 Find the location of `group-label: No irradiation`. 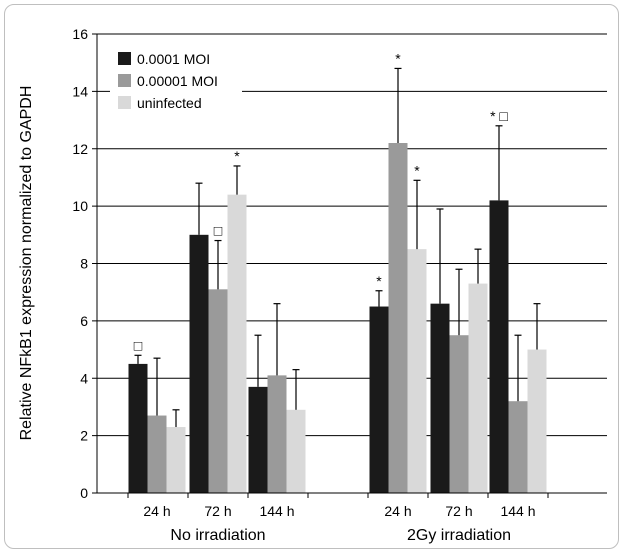

group-label: No irradiation is located at coordinates (217, 535).